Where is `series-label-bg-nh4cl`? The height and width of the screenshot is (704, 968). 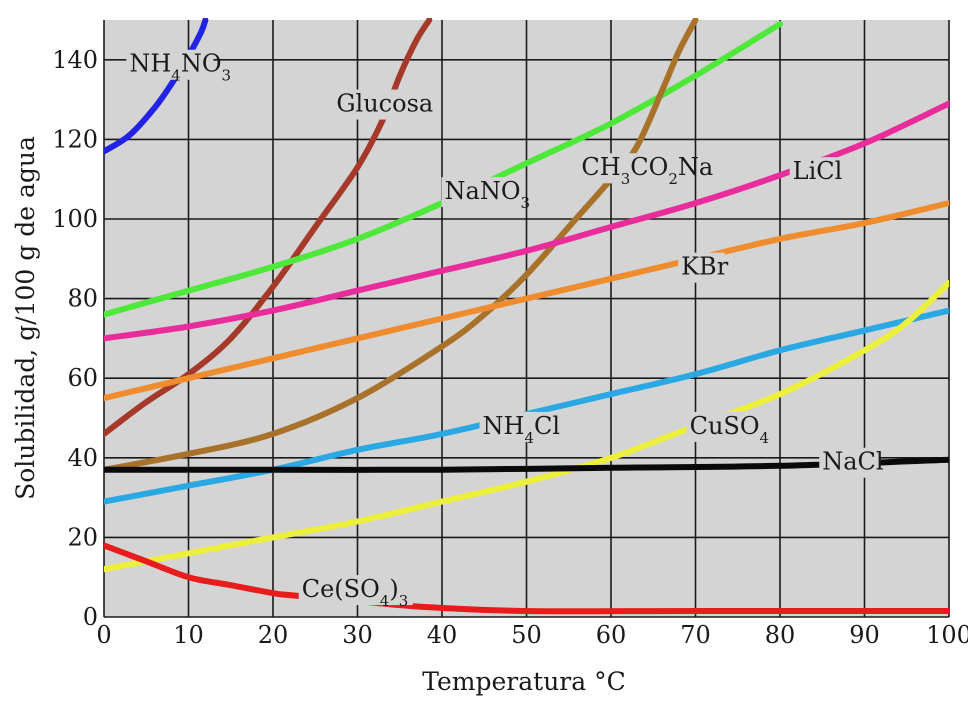
series-label-bg-nh4cl is located at coordinates (516, 426).